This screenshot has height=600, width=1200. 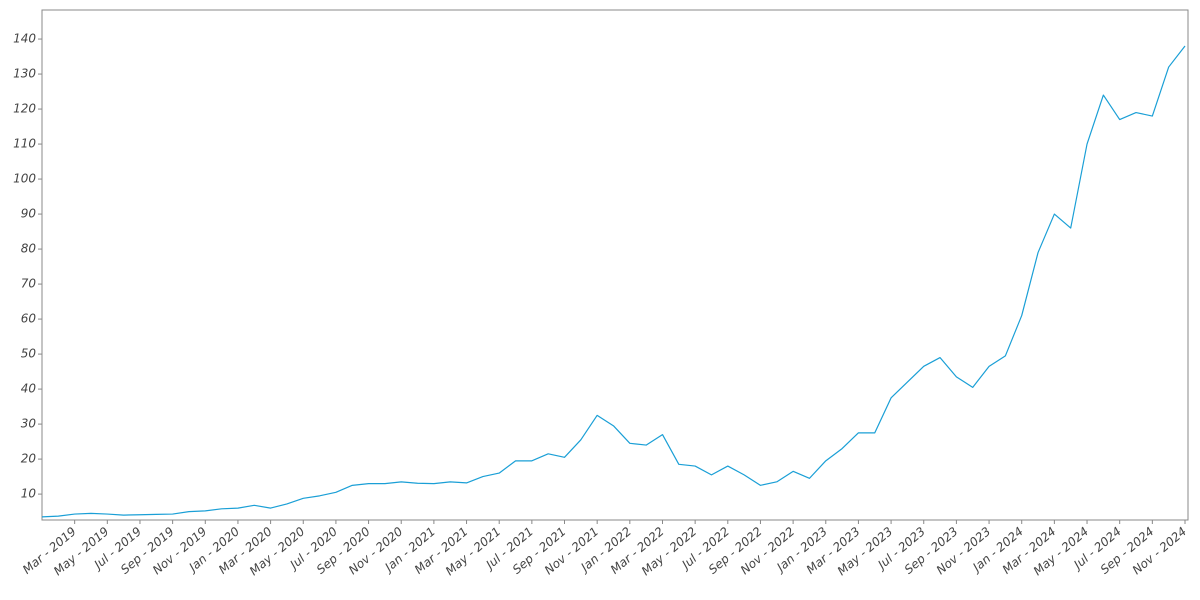 I want to click on y-tick-label: 140, so click(x=24, y=39).